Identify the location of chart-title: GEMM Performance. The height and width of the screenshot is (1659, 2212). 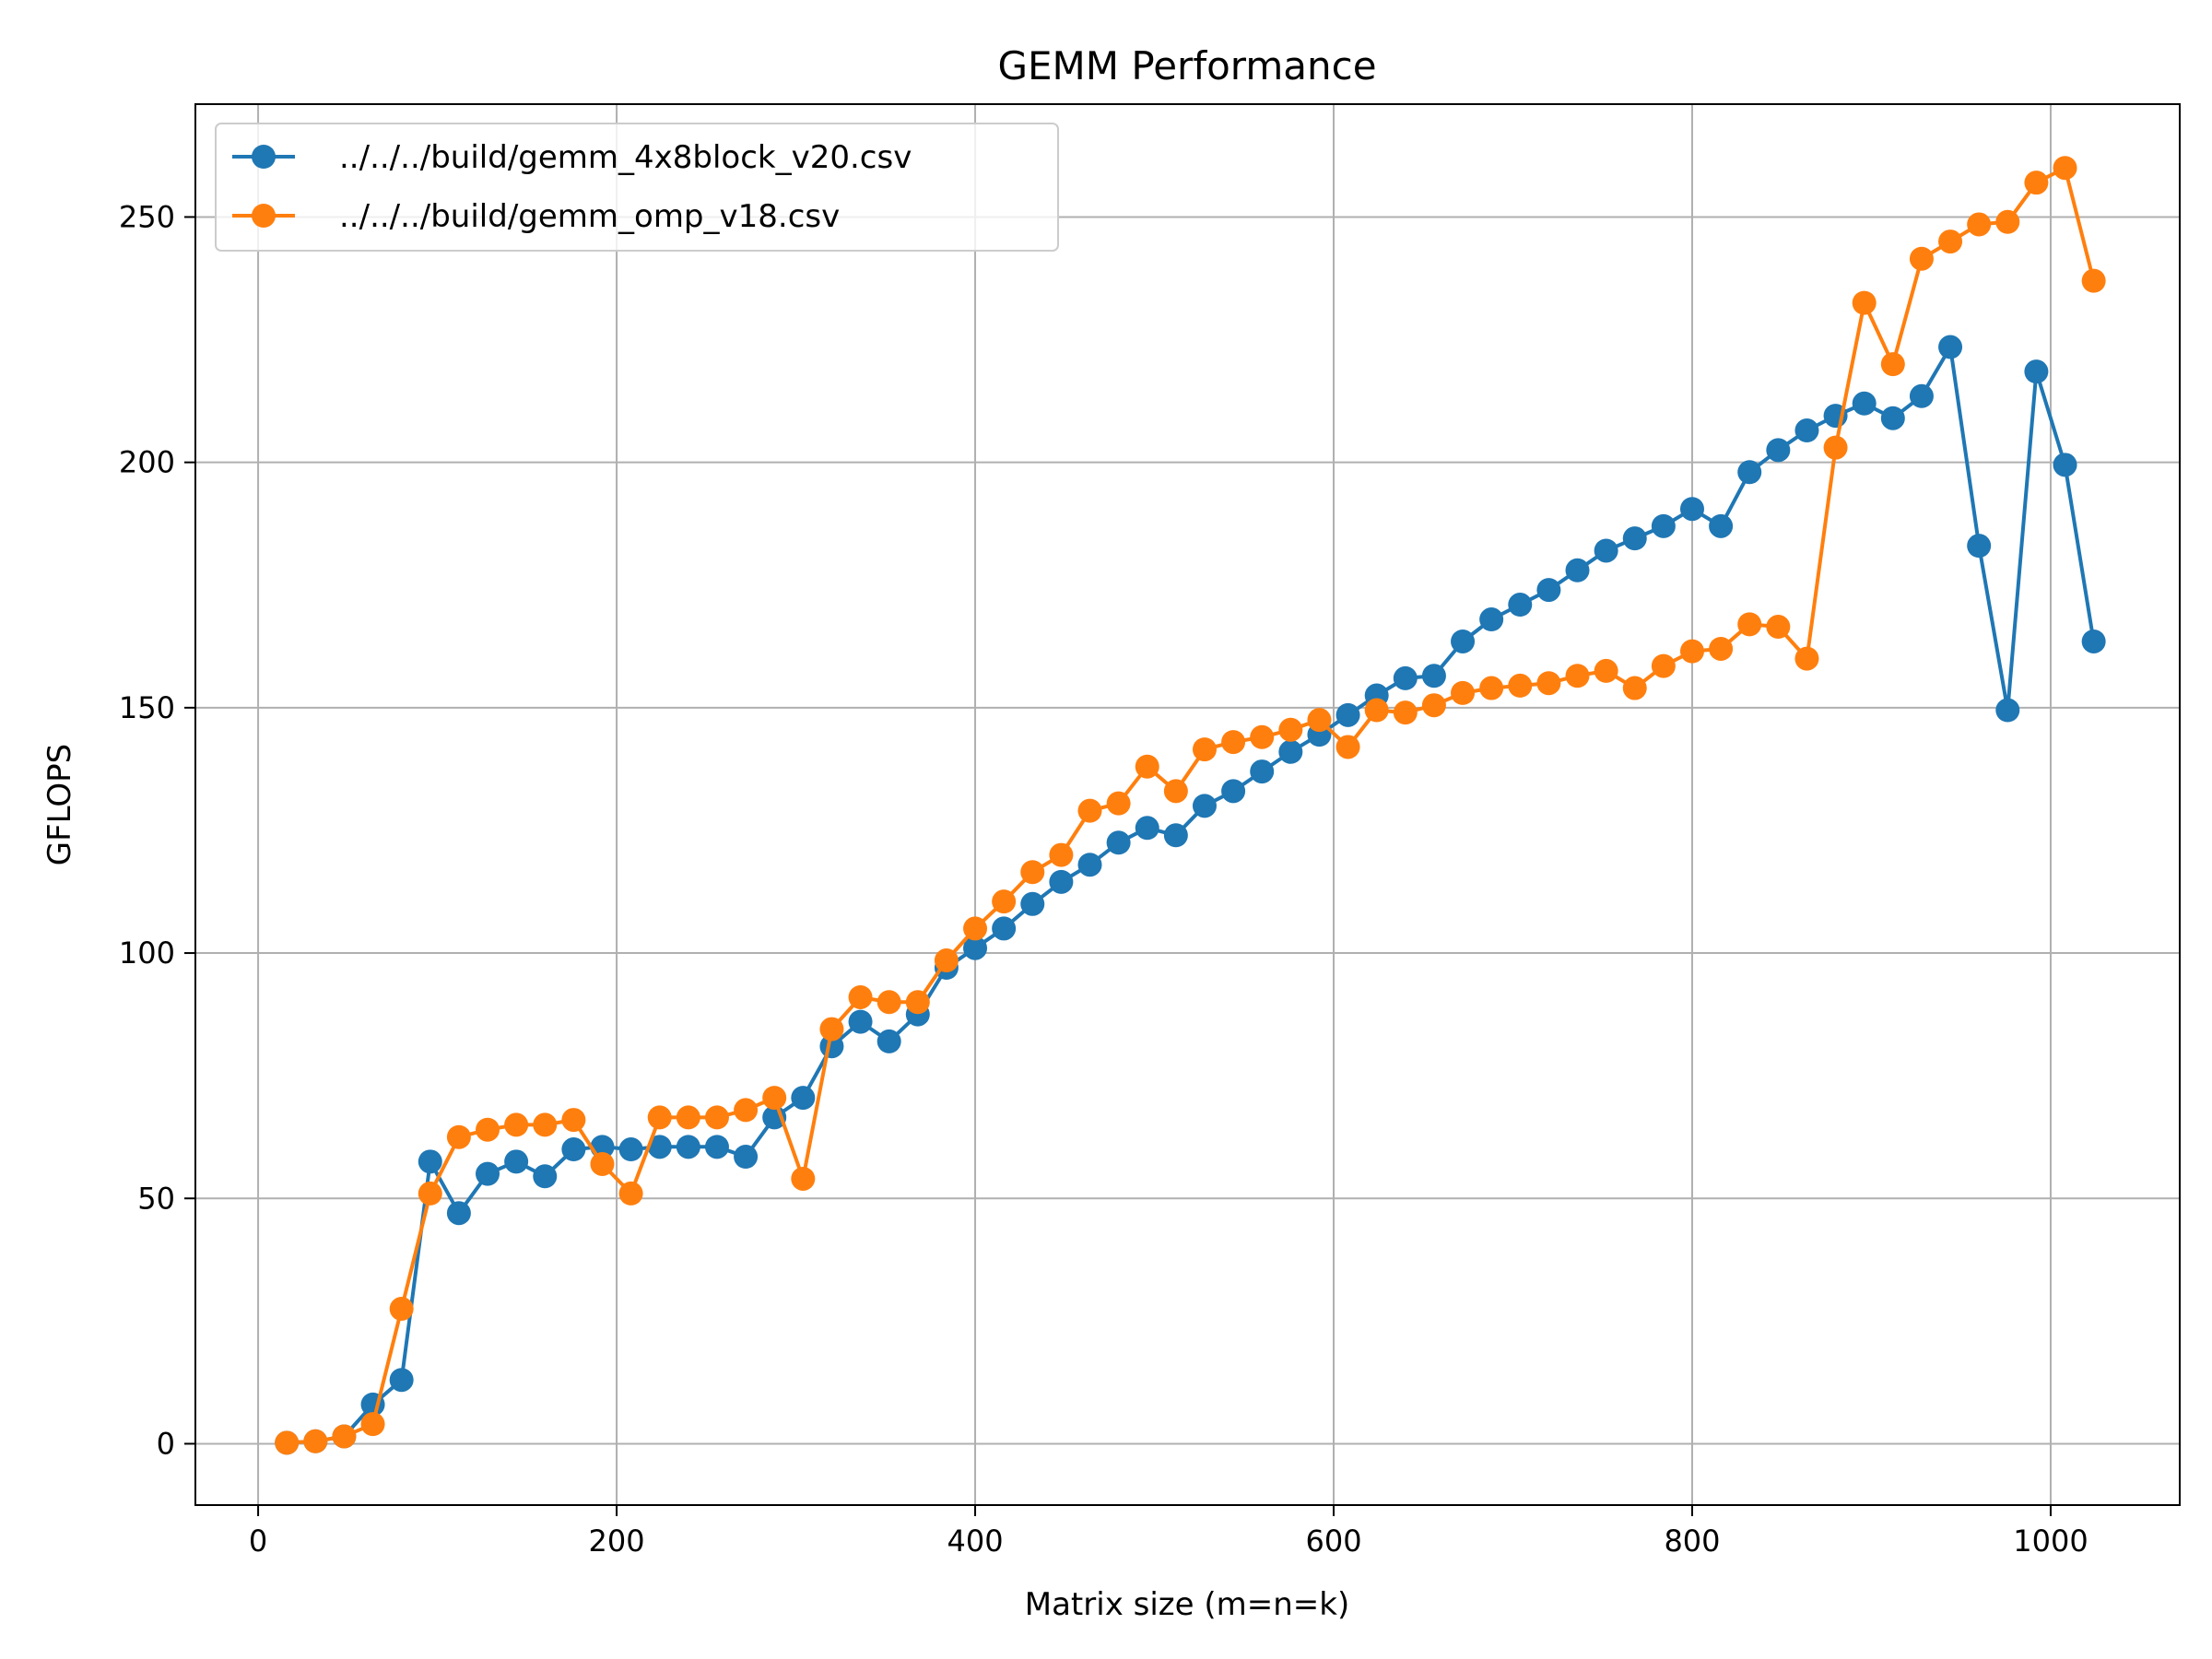
(1186, 65).